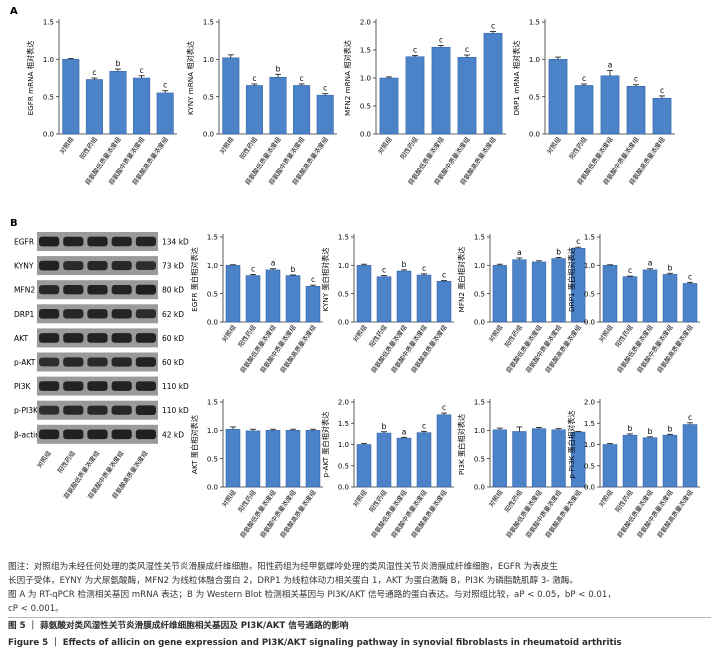 This screenshot has width=719, height=662. Describe the element at coordinates (194, 279) in the screenshot. I see `y-axis-label: EGFR 蛋白相对表达` at that location.